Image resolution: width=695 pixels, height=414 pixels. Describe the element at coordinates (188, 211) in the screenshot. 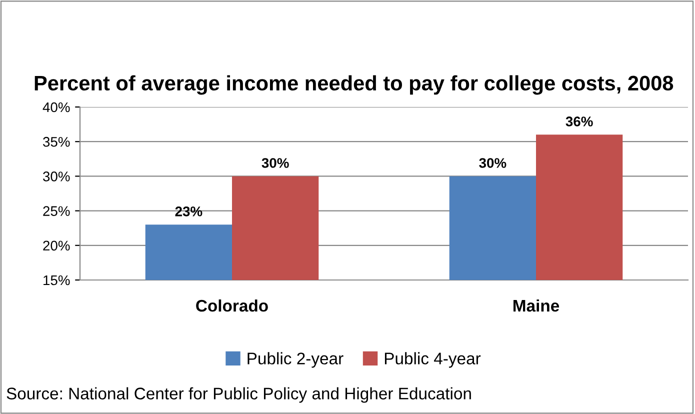

I see `data-label: 23%` at that location.